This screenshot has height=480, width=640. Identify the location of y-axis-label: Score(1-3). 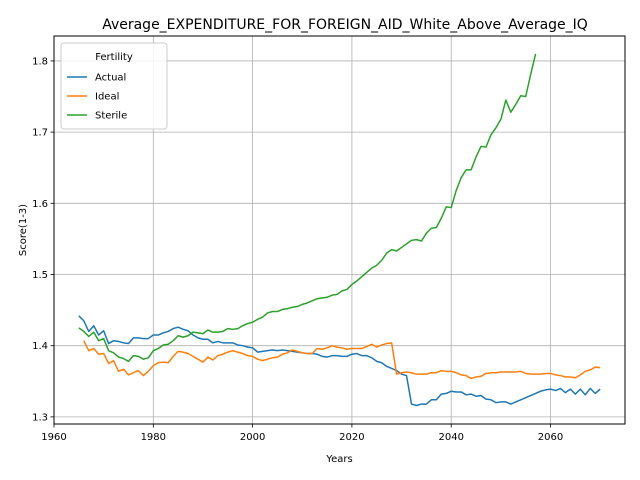
(23, 230).